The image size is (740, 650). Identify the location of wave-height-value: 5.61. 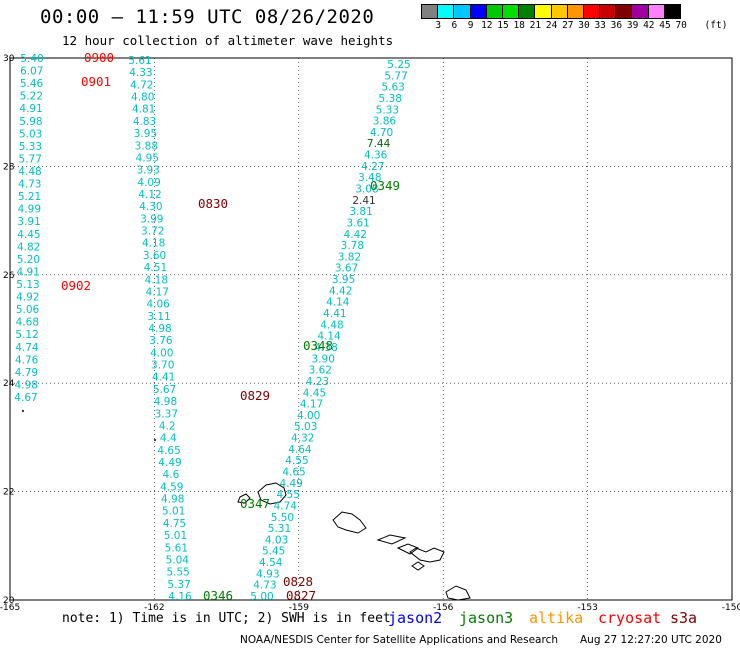
(176, 548).